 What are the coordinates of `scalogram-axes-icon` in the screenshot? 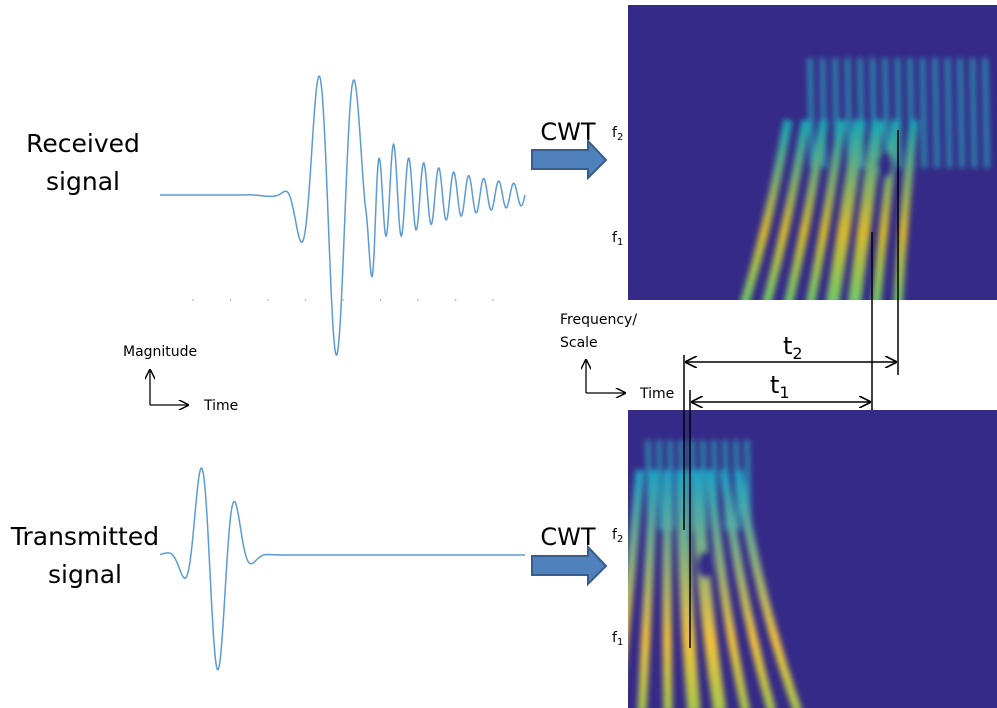 It's located at (605, 376).